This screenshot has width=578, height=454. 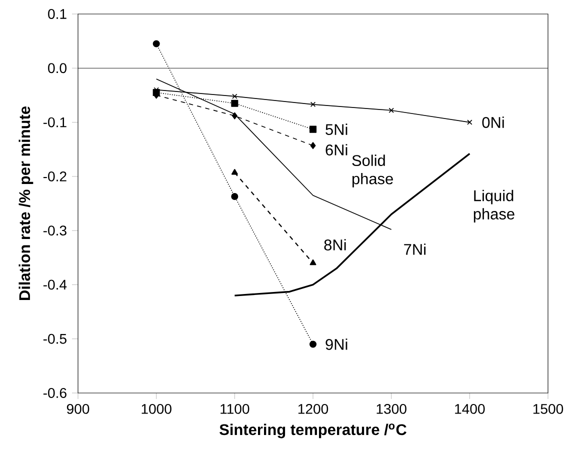 I want to click on y-tick-label: -0.5, so click(x=54, y=339).